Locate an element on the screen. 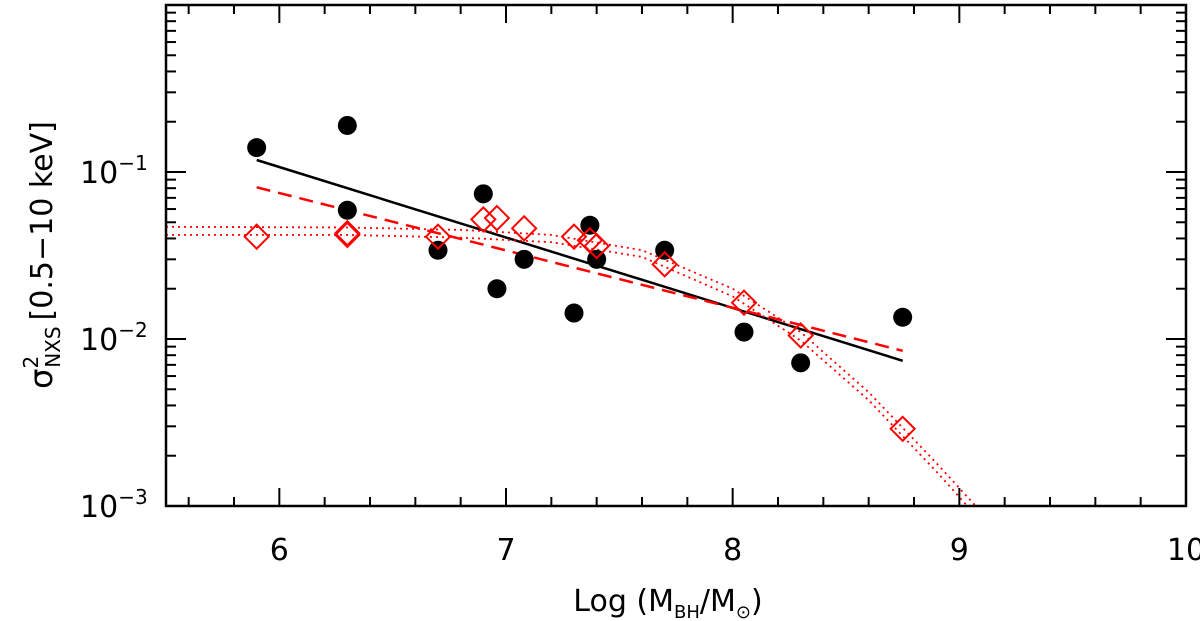 The height and width of the screenshot is (621, 1200). x-axis-label: Log (MBH/M⊙) is located at coordinates (667, 602).